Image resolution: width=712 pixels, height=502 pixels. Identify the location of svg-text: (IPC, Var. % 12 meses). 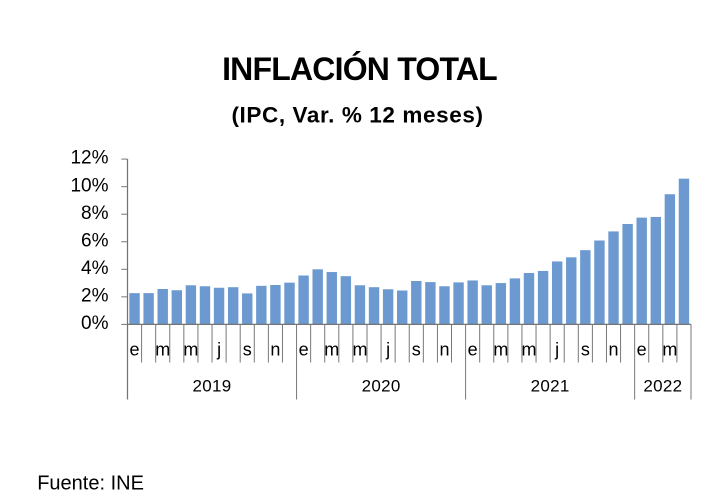
(357, 115).